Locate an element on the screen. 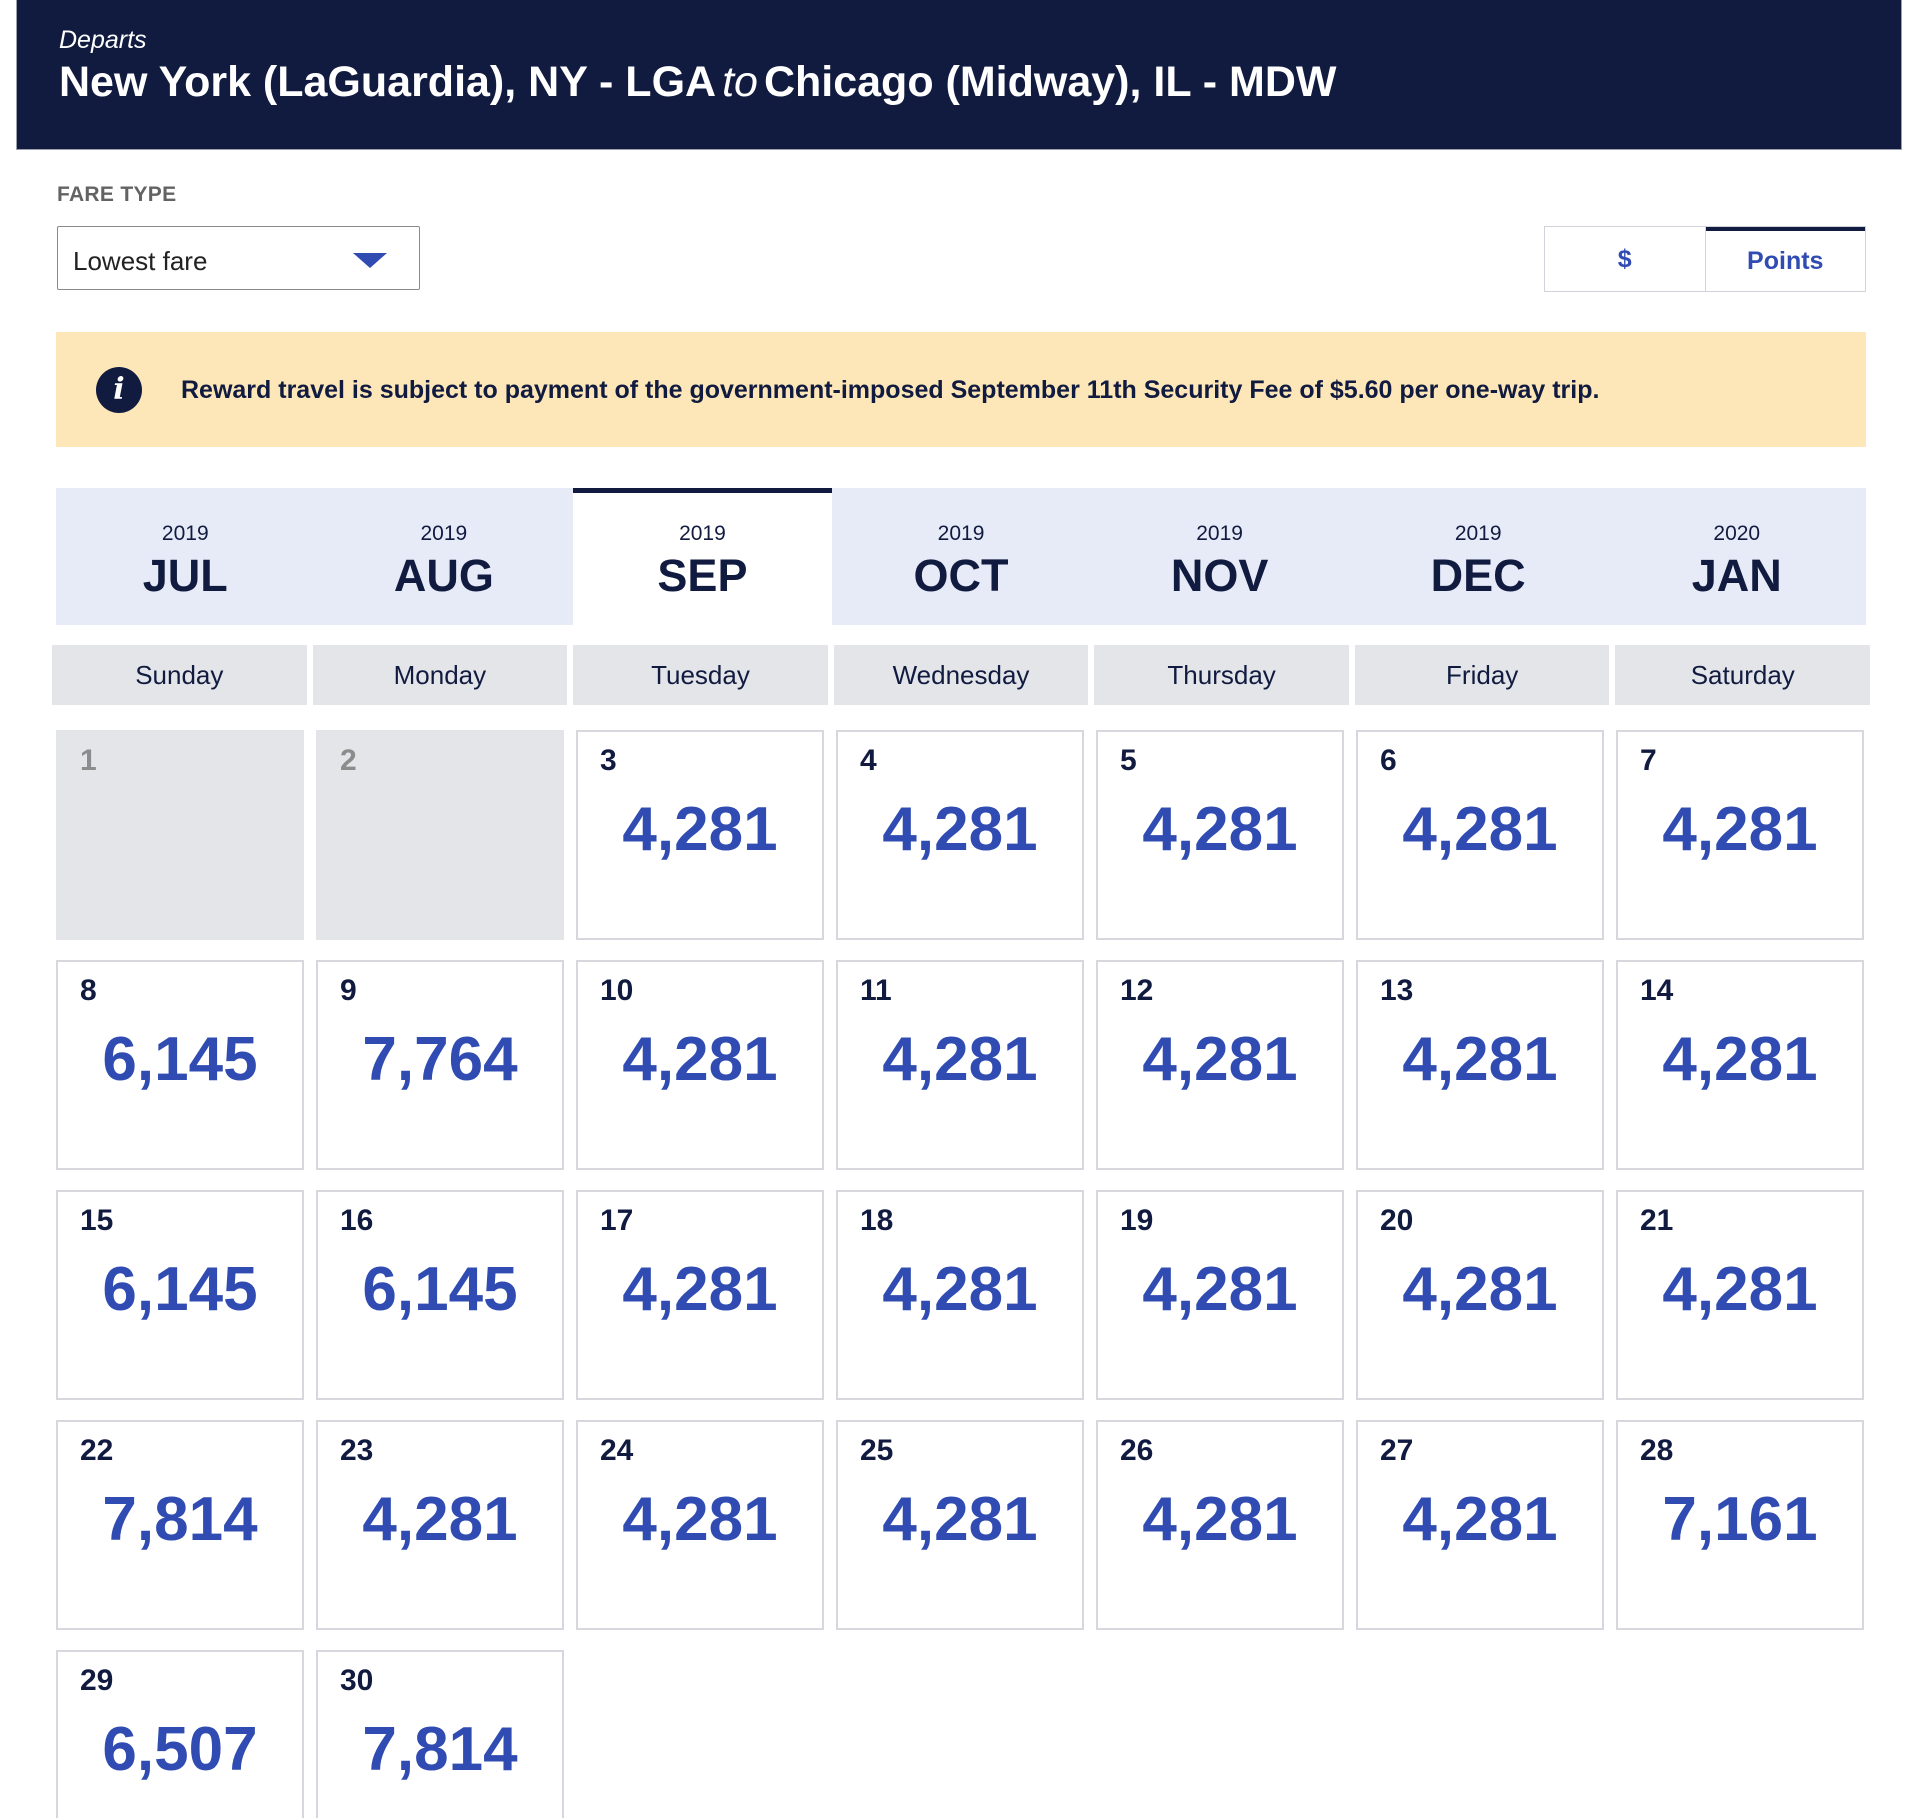 This screenshot has height=1818, width=1920. day-number: 25 is located at coordinates (877, 1450).